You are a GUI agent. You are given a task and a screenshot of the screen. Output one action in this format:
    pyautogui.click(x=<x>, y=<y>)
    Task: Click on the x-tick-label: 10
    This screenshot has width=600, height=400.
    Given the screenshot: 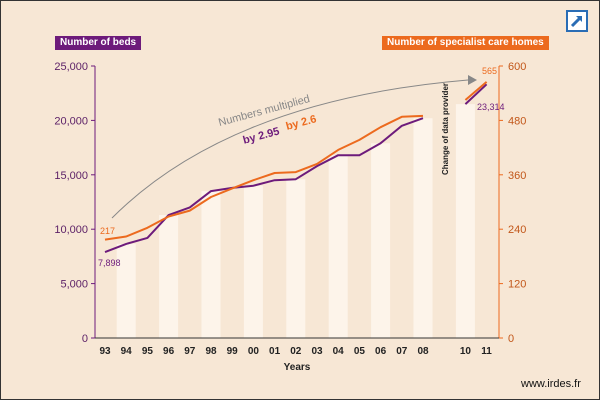 What is the action you would take?
    pyautogui.click(x=466, y=351)
    